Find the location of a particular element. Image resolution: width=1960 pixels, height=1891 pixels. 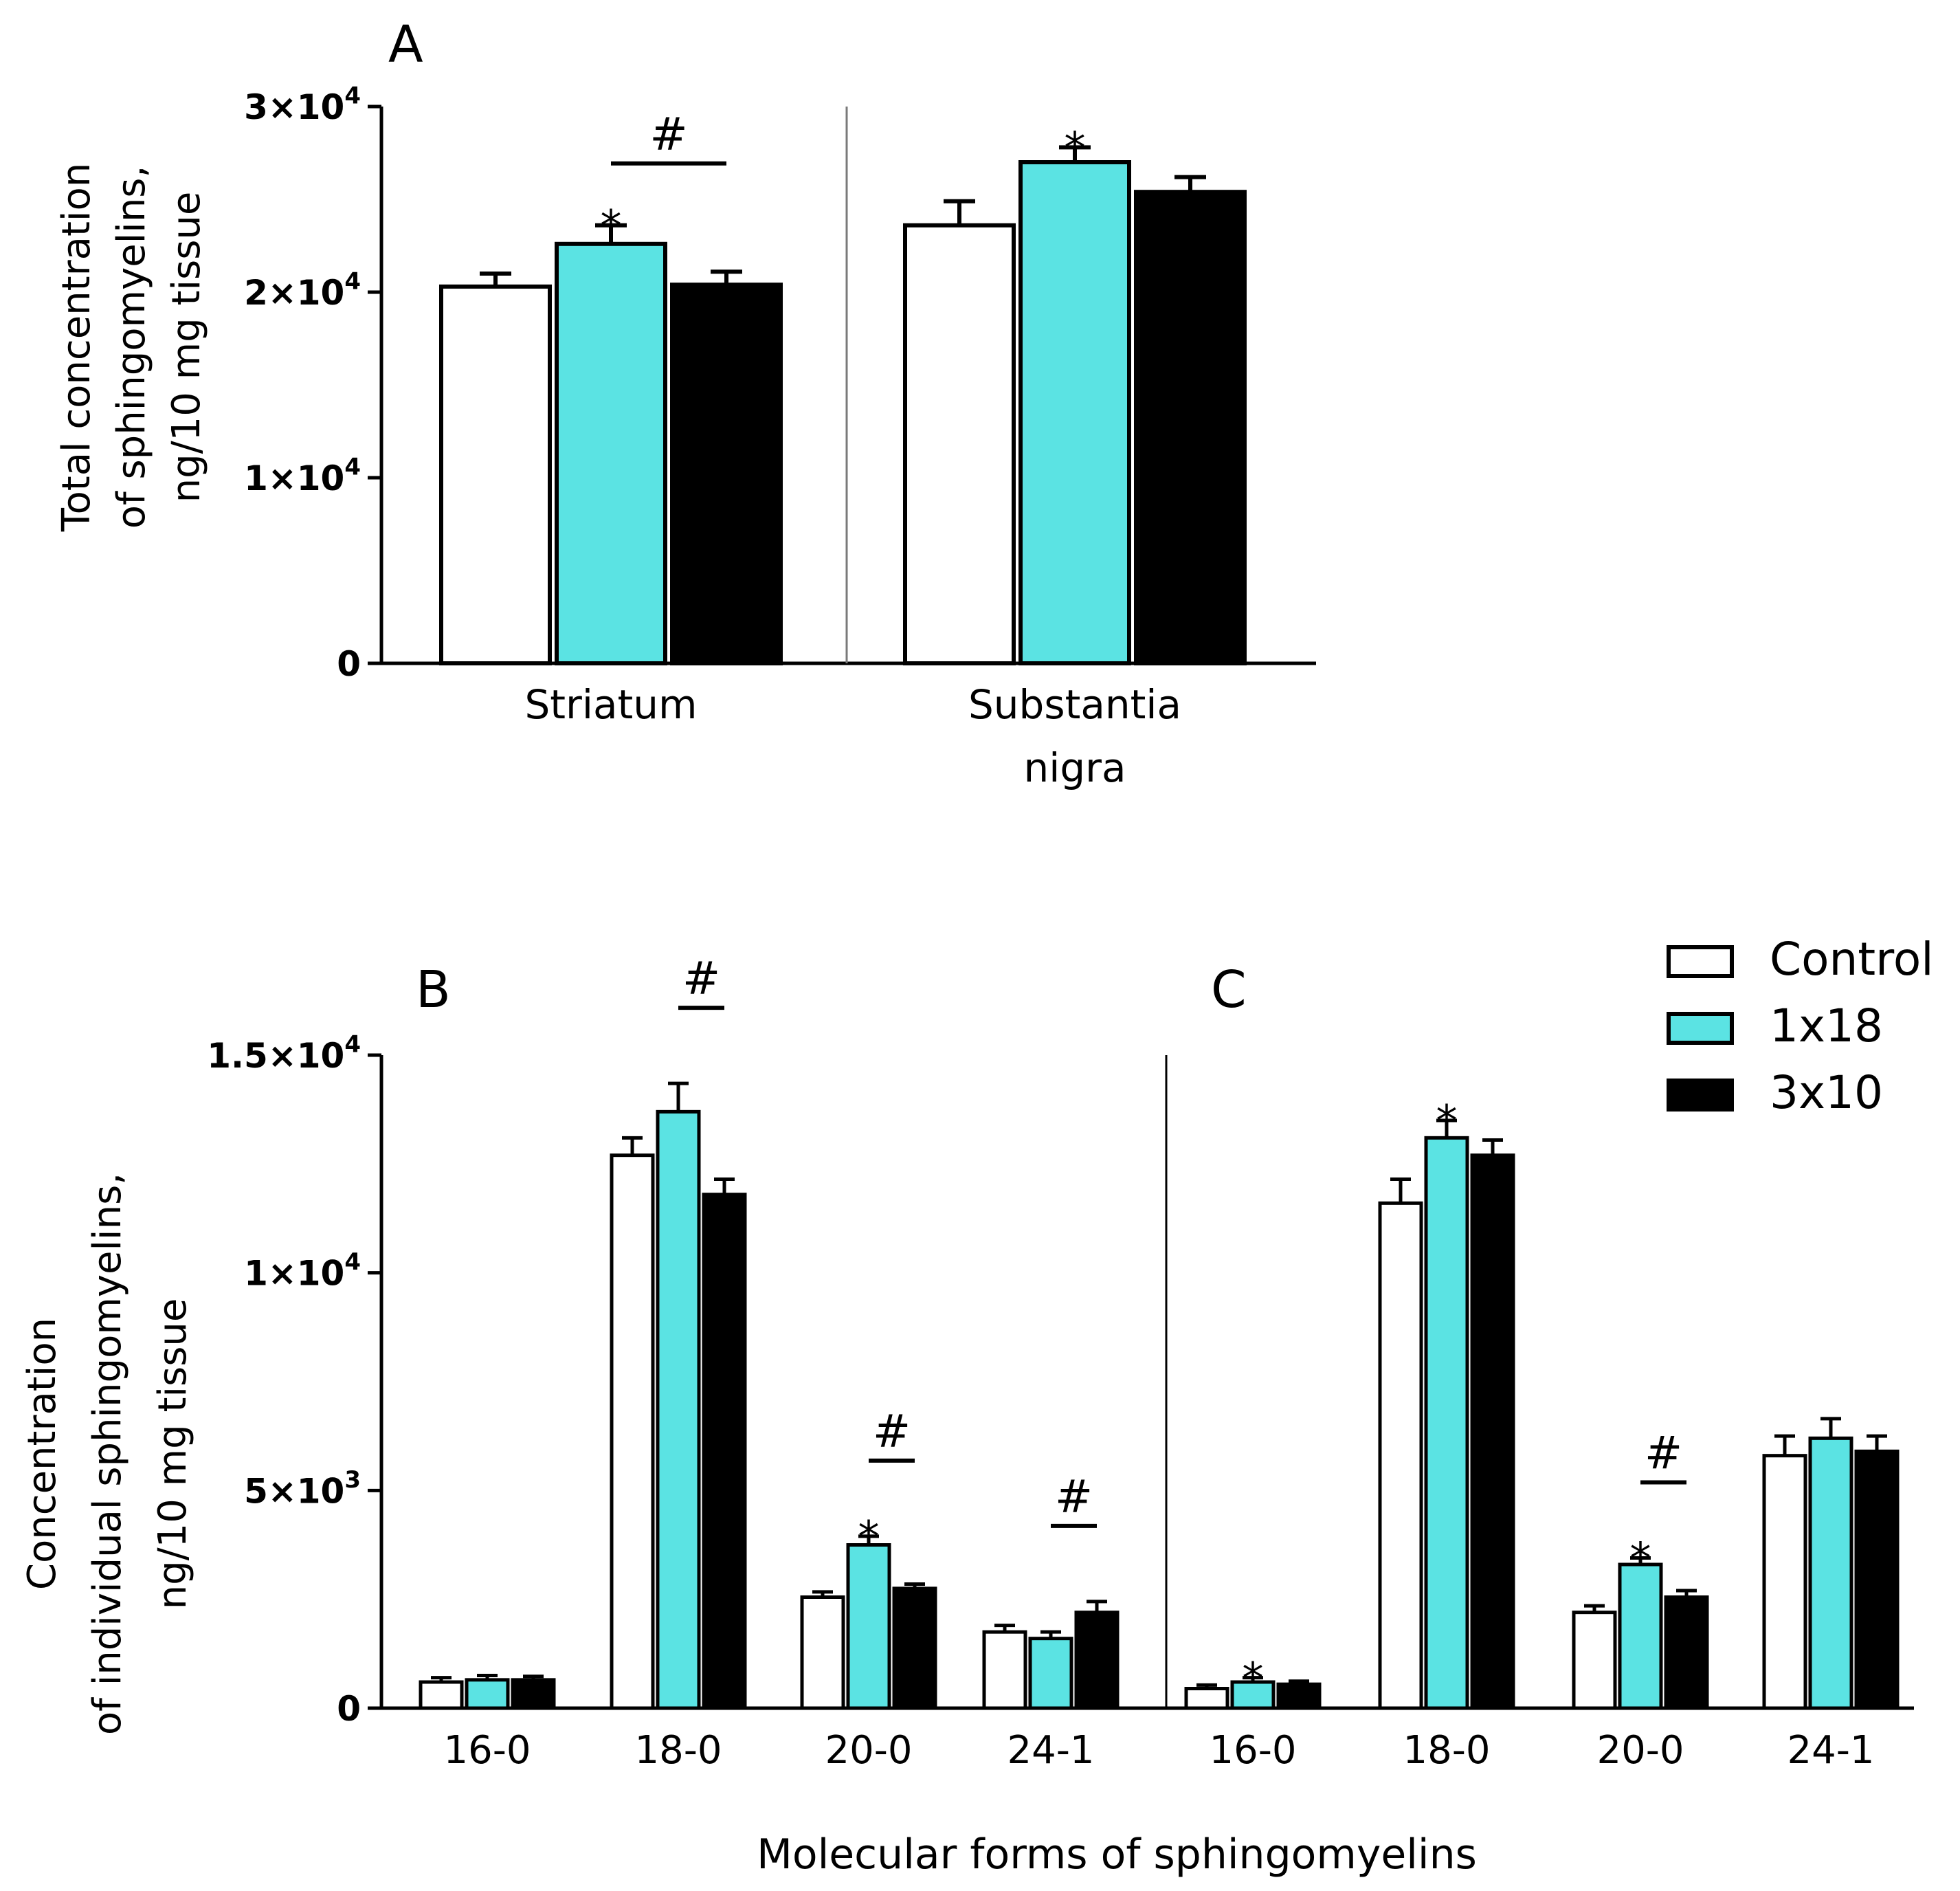

y-tick-label: 2×10⁴ is located at coordinates (302, 290).